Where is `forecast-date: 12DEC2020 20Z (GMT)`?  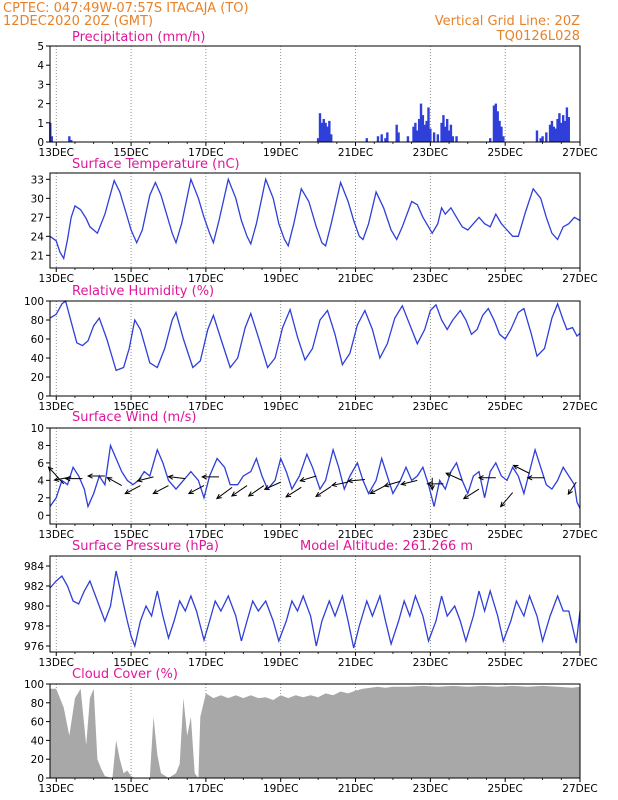 forecast-date: 12DEC2020 20Z (GMT) is located at coordinates (78, 21).